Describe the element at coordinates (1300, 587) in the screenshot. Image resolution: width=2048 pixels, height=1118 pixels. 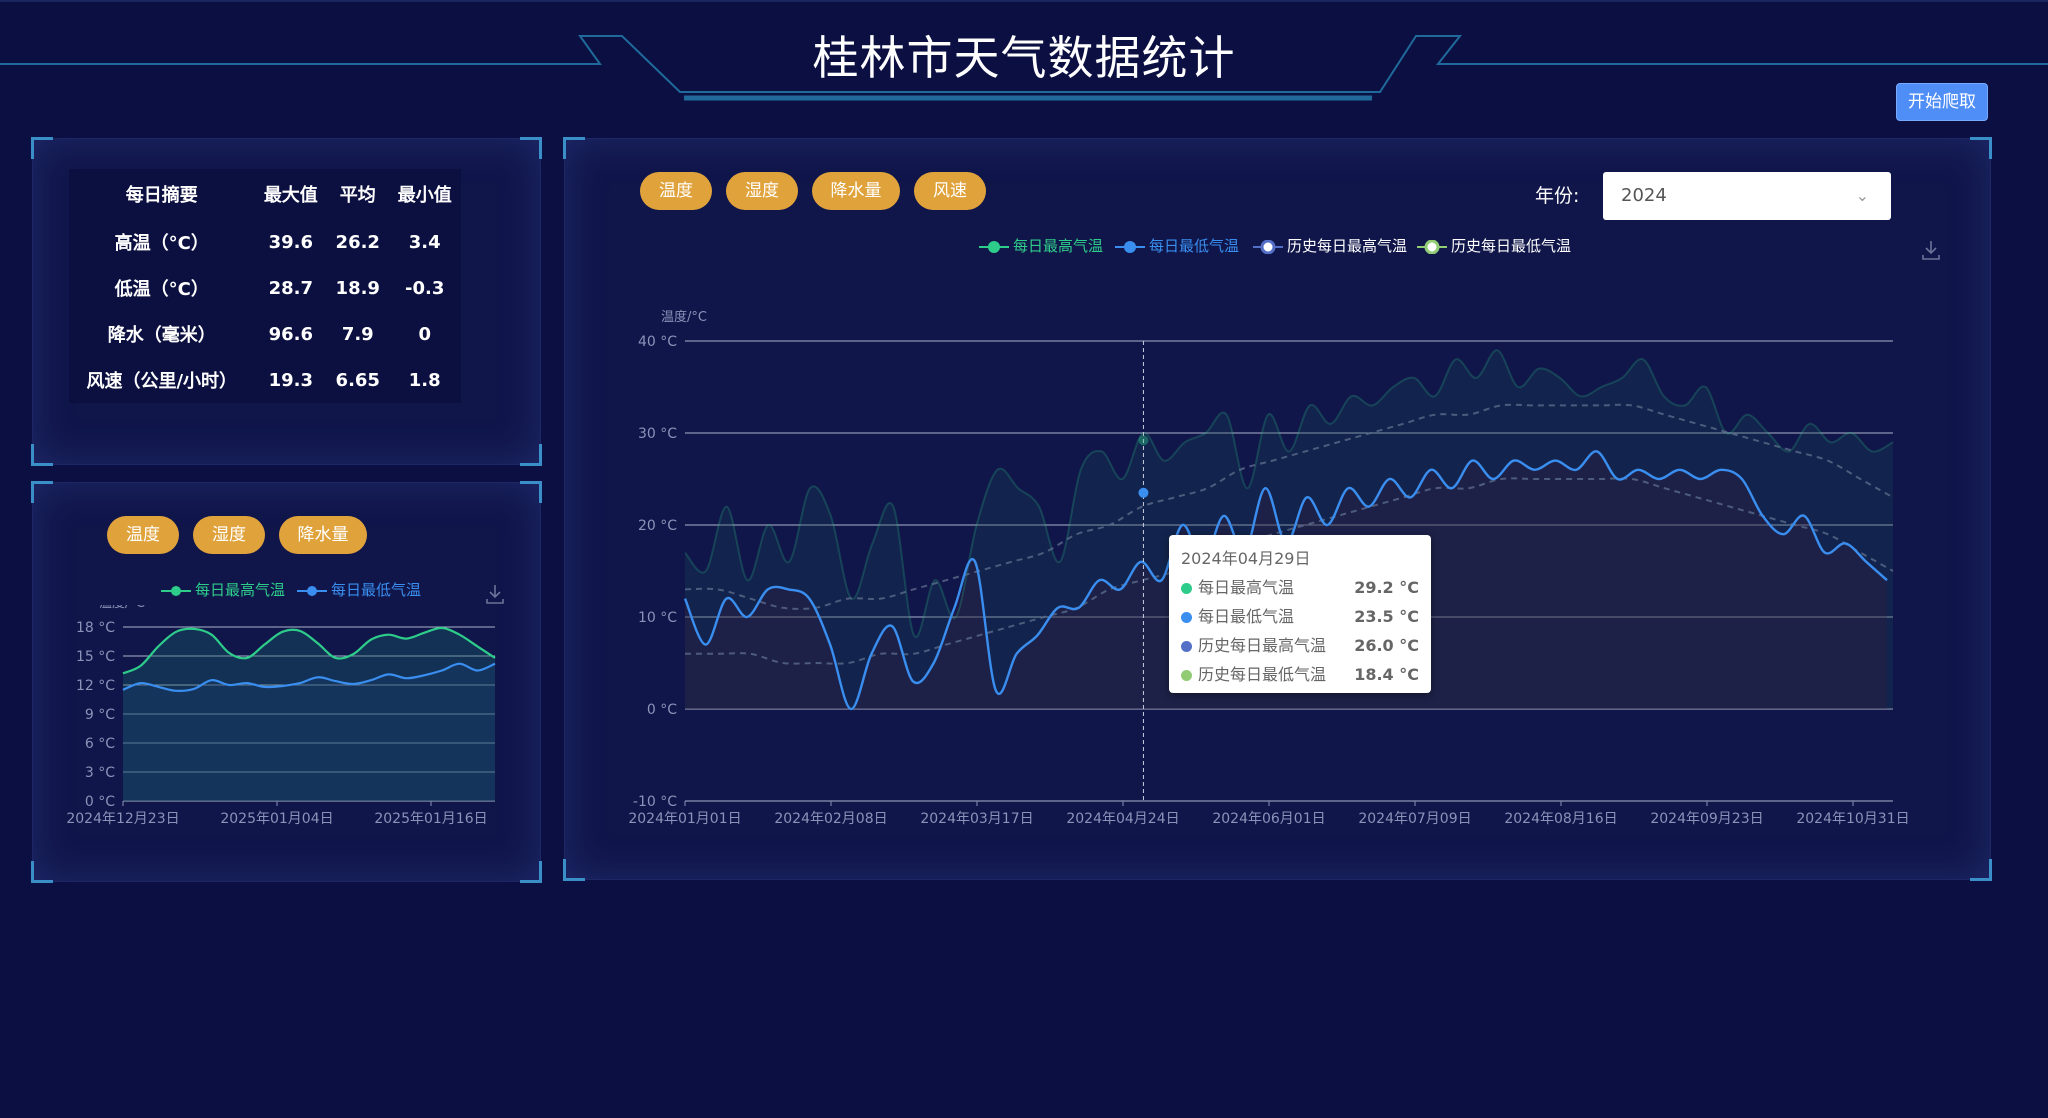
I see `tooltip-row: 每日最高气温 29.2 °C` at that location.